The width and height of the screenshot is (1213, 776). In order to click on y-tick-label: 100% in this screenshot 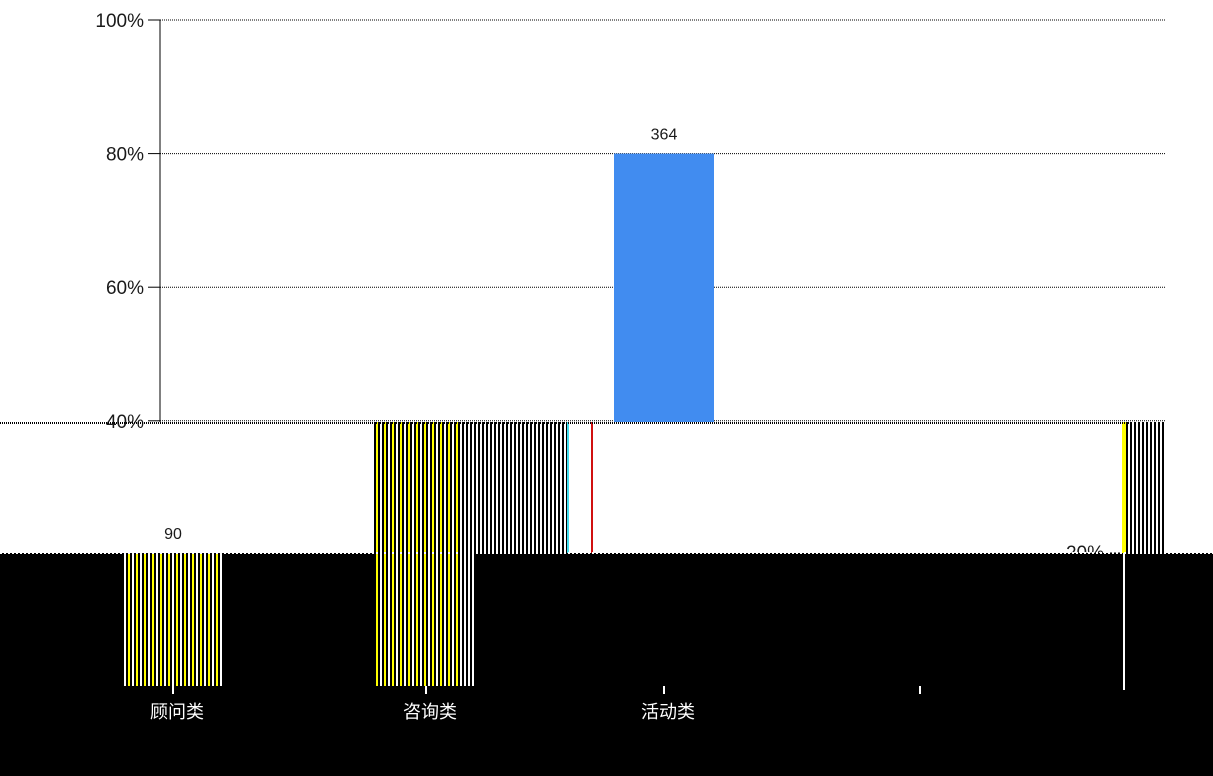, I will do `click(119, 21)`.